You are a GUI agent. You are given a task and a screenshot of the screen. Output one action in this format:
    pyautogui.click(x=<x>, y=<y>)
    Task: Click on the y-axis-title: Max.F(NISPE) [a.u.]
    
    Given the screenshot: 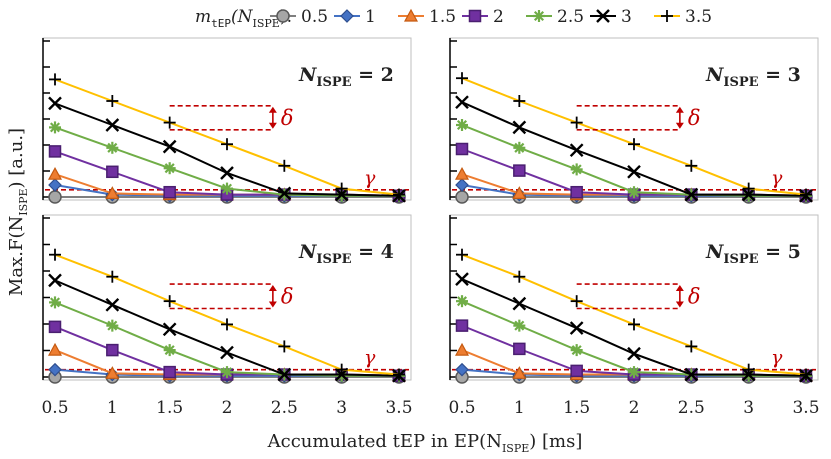 What is the action you would take?
    pyautogui.click(x=18, y=212)
    